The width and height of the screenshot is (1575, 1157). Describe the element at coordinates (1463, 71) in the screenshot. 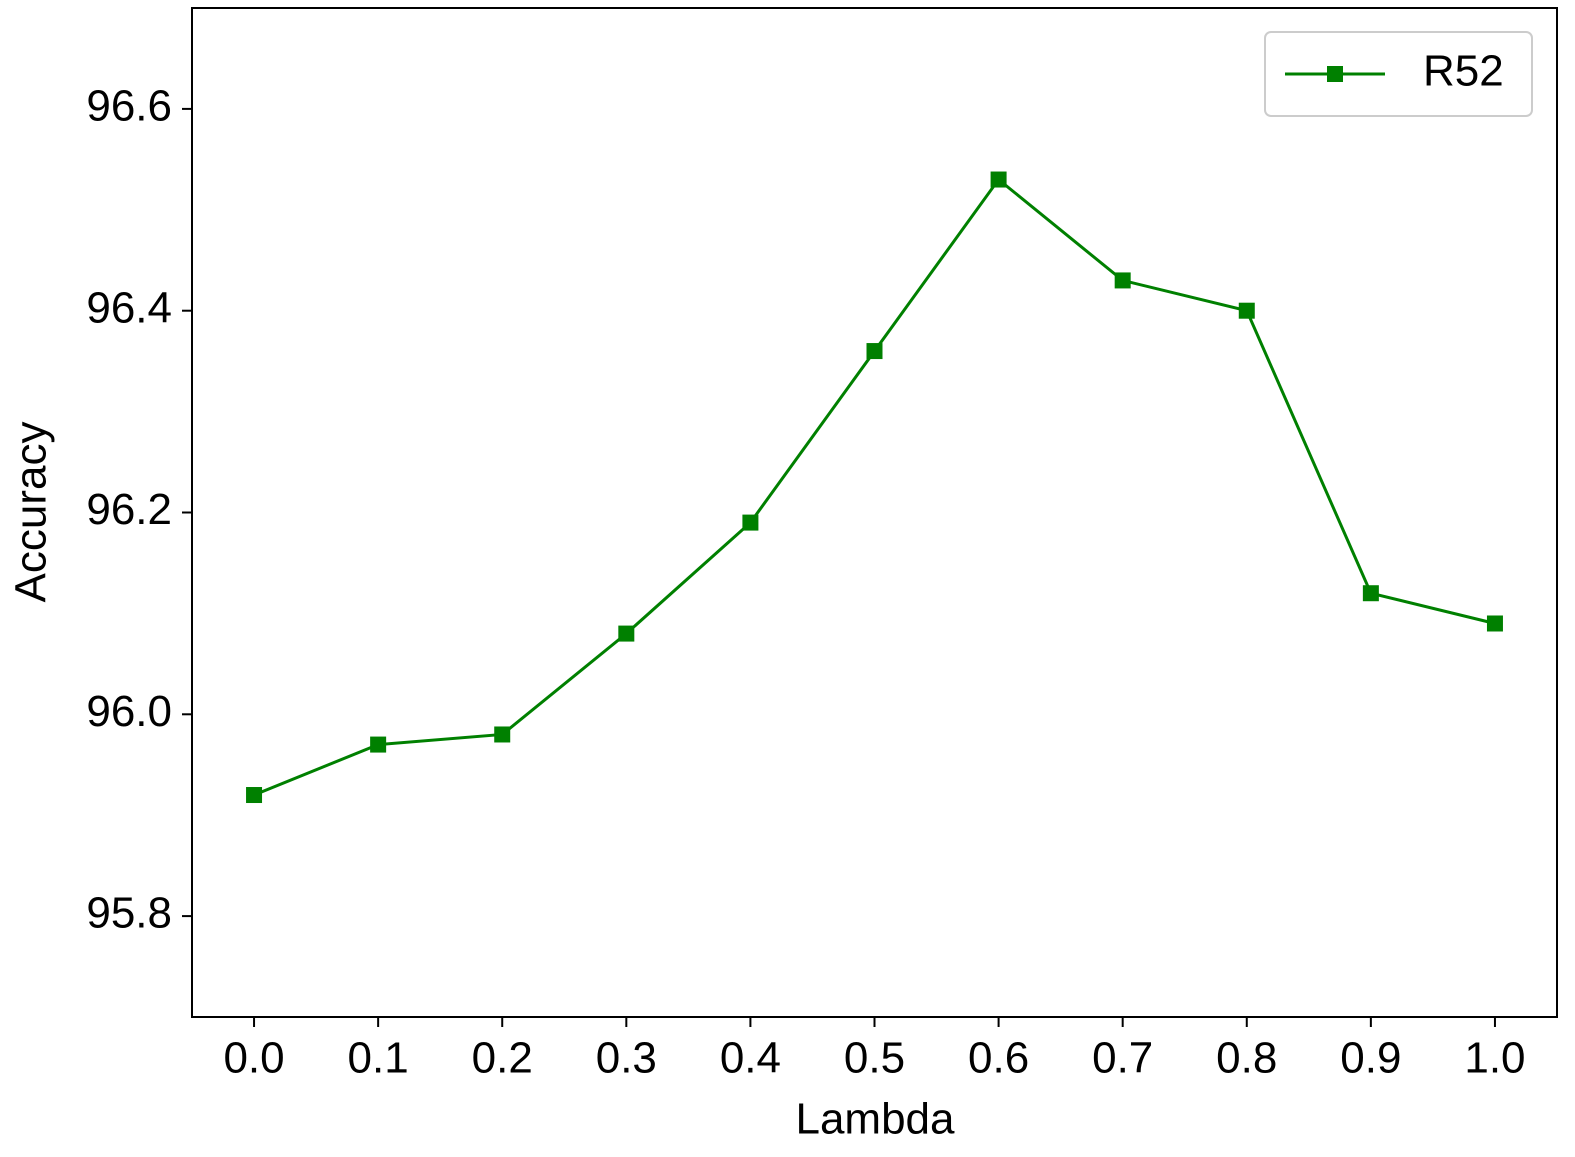

I see `legend-label: R52` at that location.